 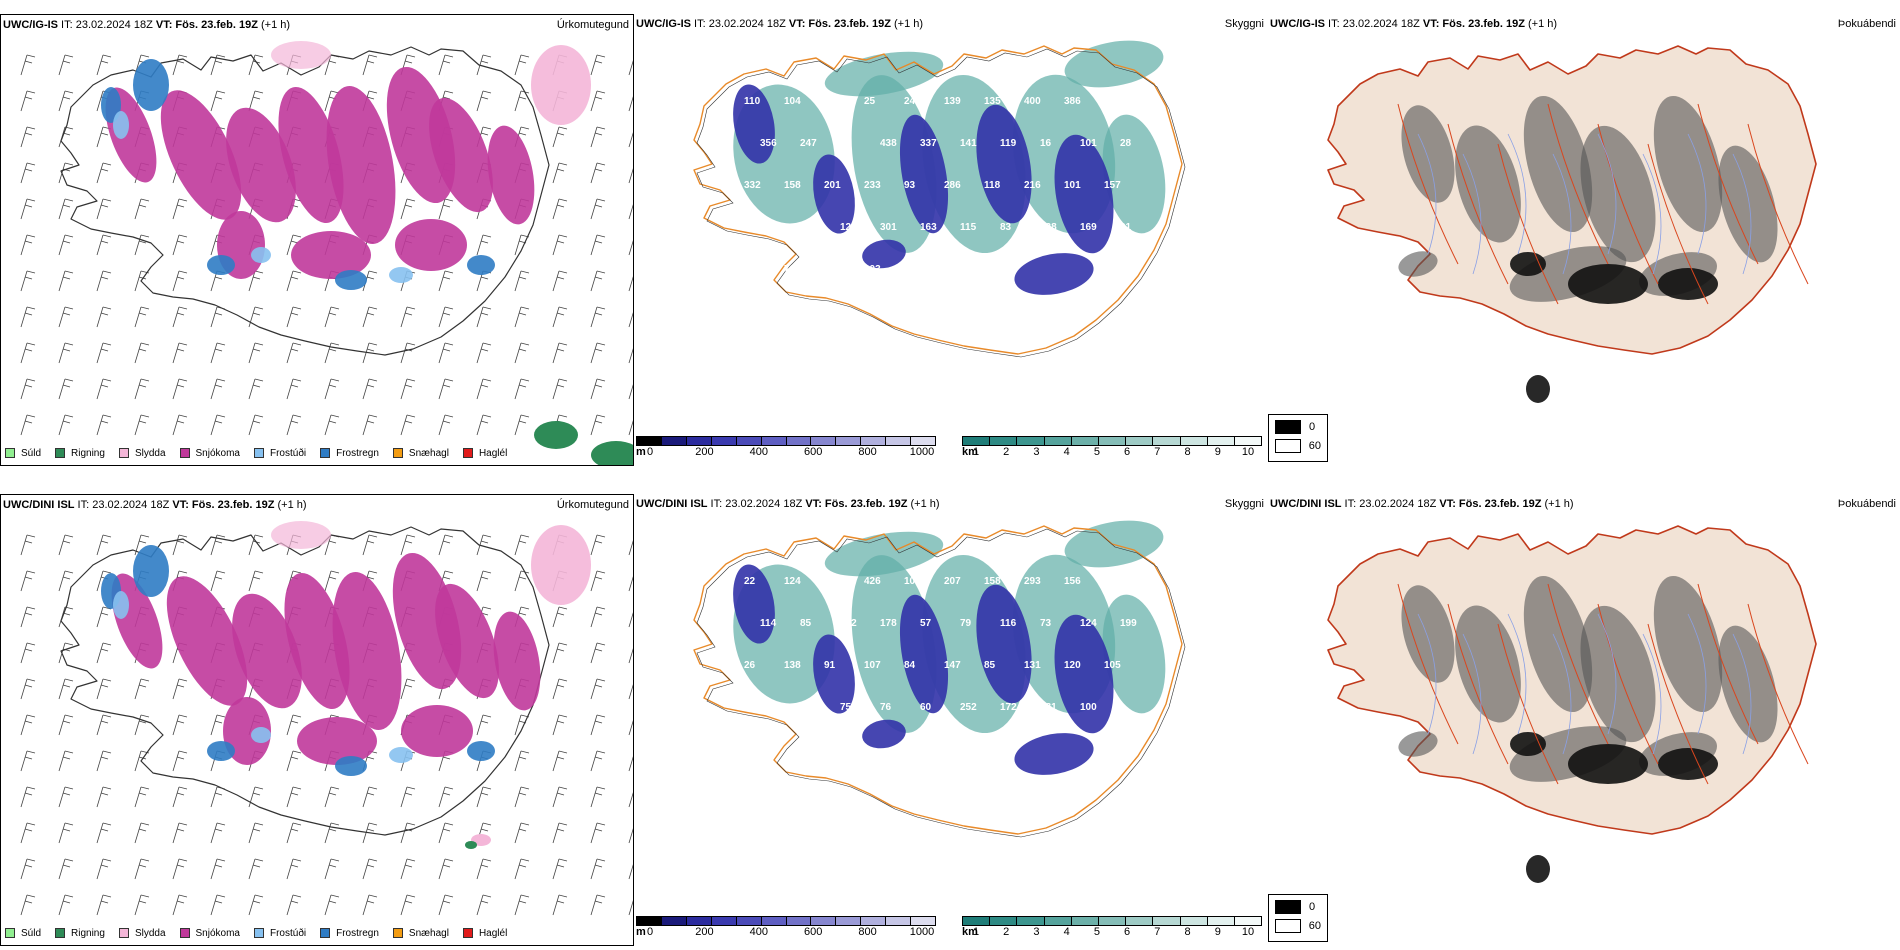 What do you see at coordinates (872, 185) in the screenshot?
I see `ceiling-value-label: 233` at bounding box center [872, 185].